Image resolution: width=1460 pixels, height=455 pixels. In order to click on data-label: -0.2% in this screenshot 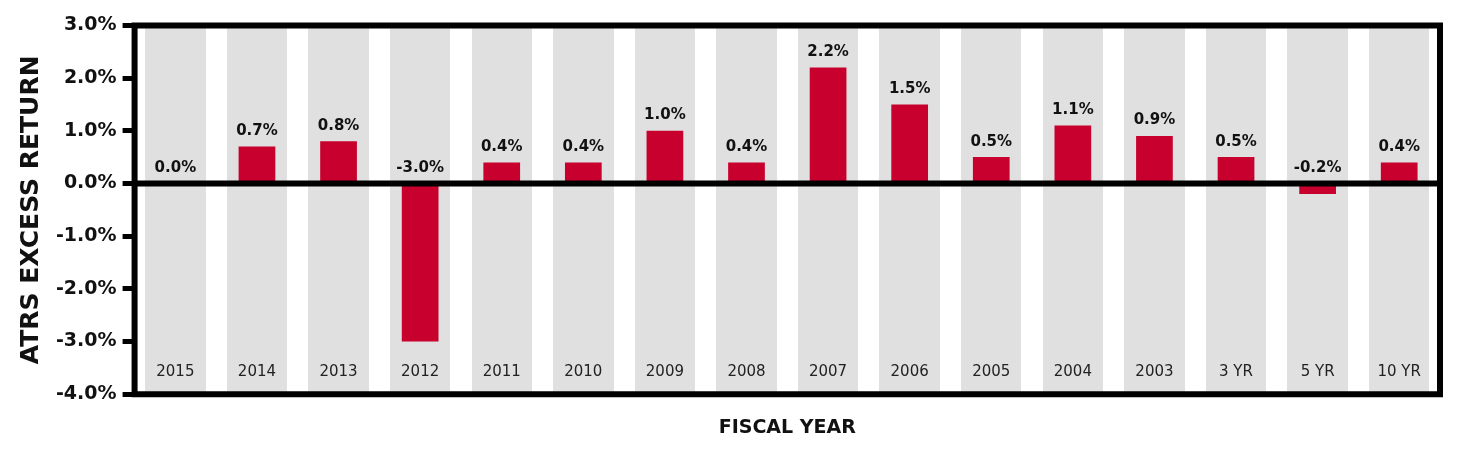, I will do `click(1317, 166)`.